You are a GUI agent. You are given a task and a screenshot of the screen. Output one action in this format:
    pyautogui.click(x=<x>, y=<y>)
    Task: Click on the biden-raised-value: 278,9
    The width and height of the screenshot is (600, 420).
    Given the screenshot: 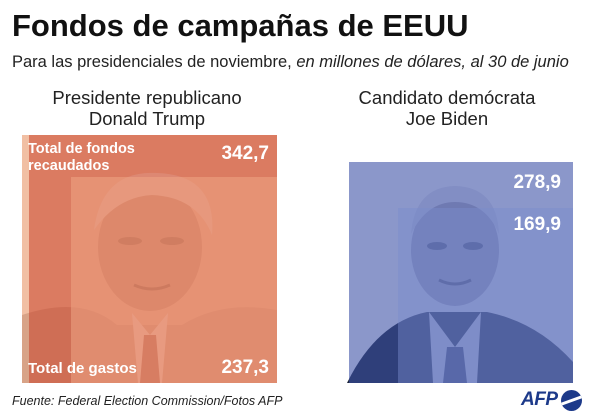 What is the action you would take?
    pyautogui.click(x=537, y=182)
    